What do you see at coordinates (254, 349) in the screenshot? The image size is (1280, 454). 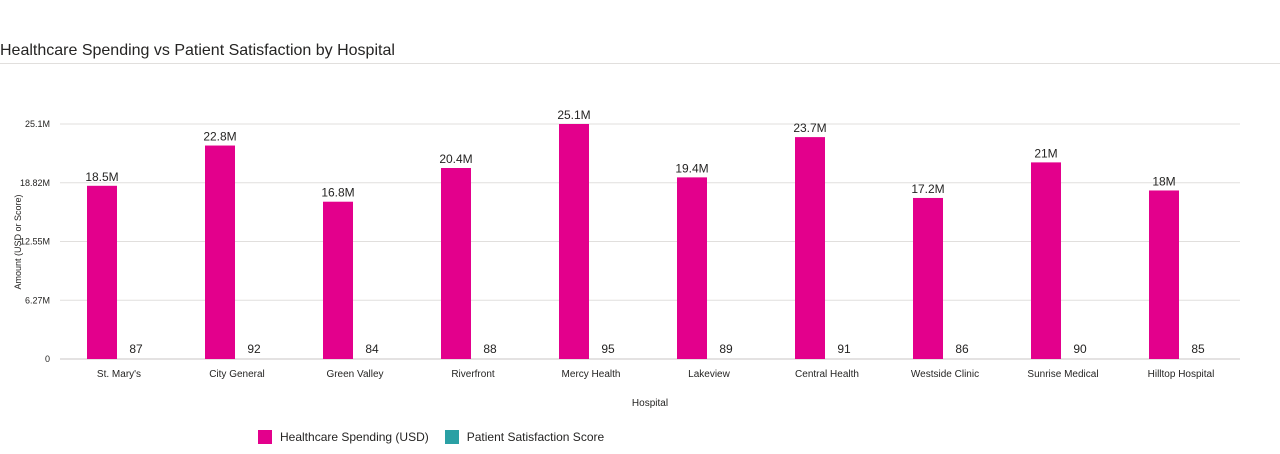 I see `data-label: 92` at bounding box center [254, 349].